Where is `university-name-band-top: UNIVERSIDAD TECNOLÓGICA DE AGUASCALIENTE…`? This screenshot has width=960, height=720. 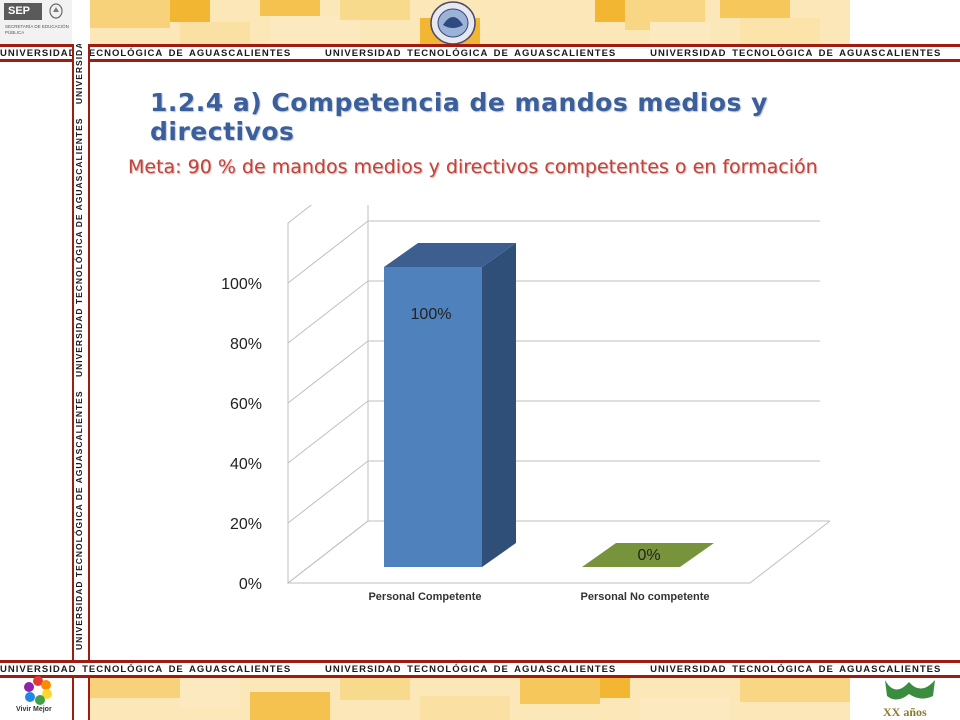 university-name-band-top: UNIVERSIDAD TECNOLÓGICA DE AGUASCALIENTE… is located at coordinates (480, 53).